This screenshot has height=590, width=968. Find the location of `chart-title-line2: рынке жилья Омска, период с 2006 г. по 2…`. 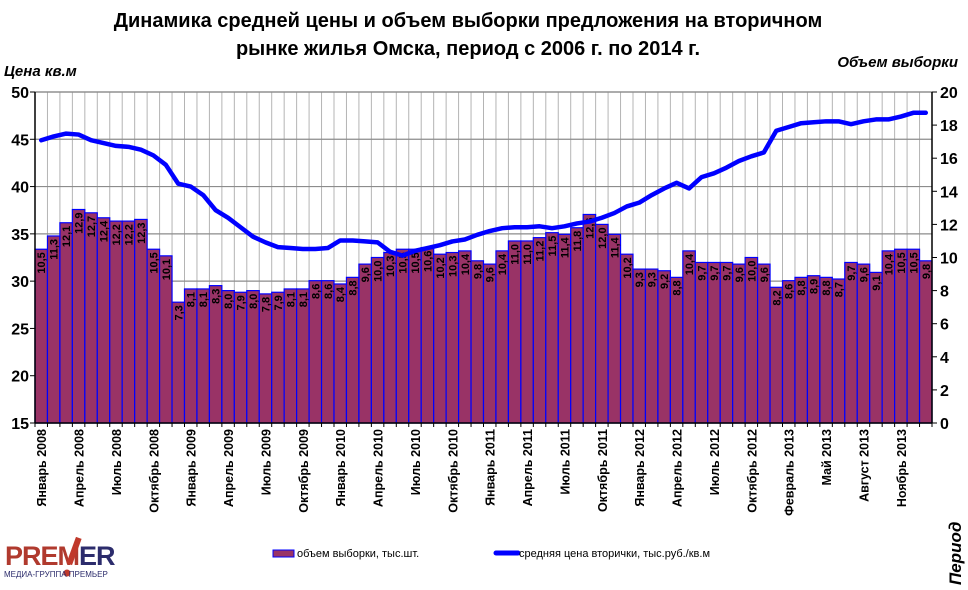

chart-title-line2: рынке жилья Омска, период с 2006 г. по 2… is located at coordinates (468, 49).